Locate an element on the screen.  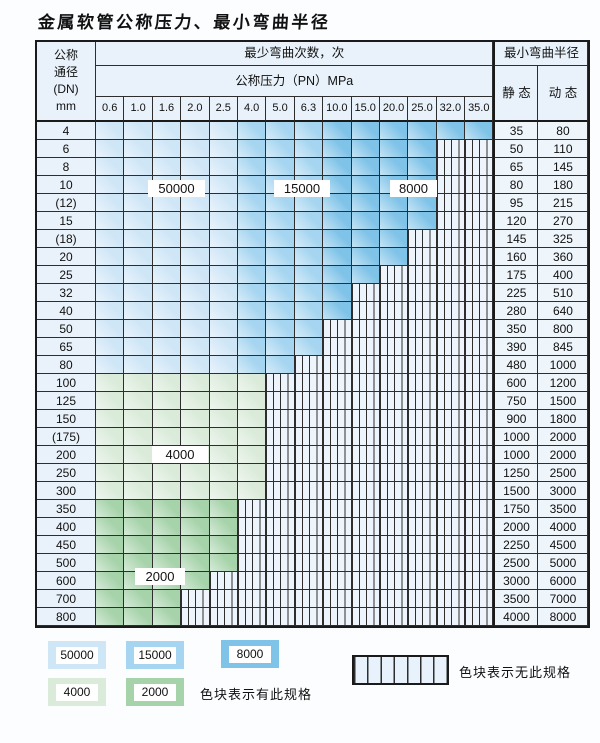
legend-swatch-2000: 2000 is located at coordinates (155, 692).